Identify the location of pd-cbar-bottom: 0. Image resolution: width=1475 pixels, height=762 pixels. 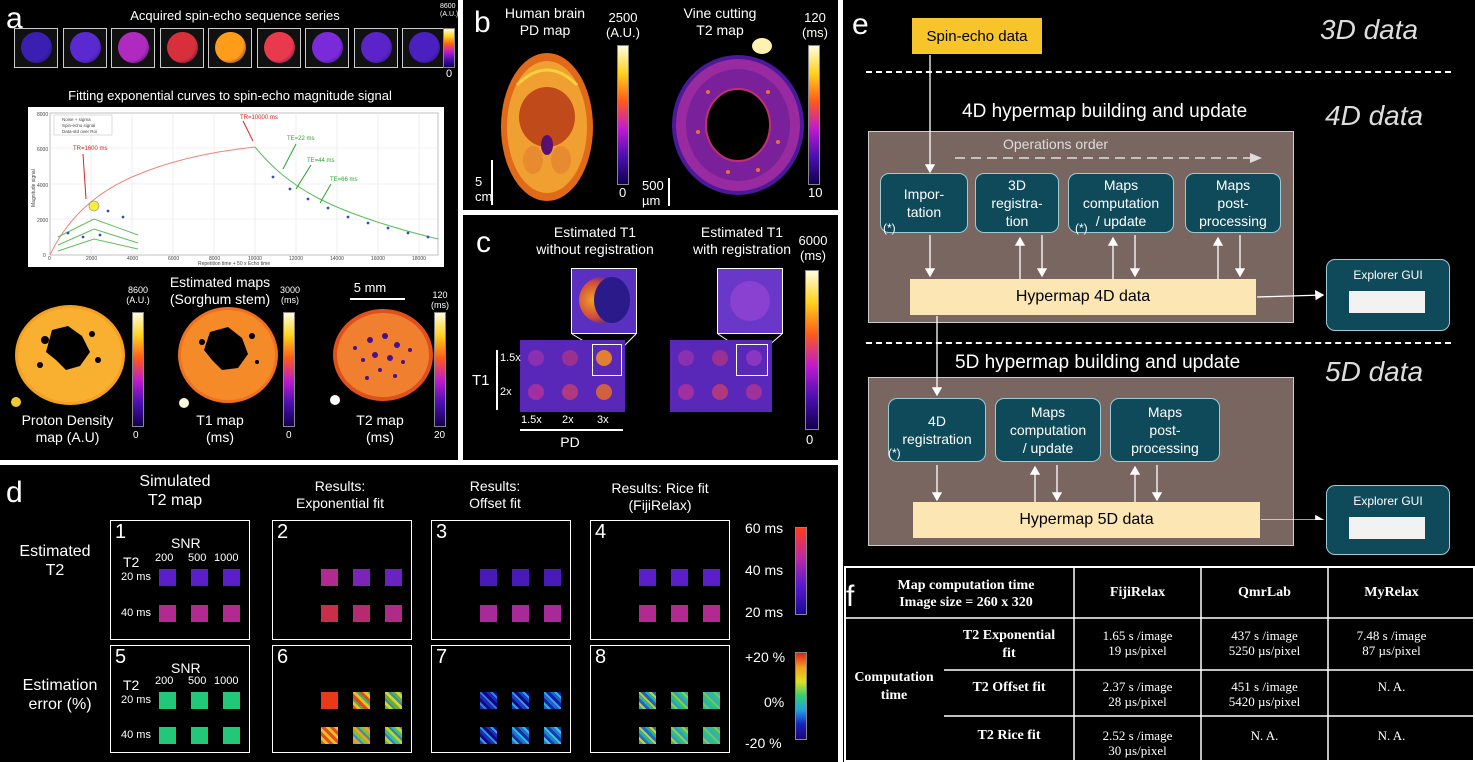
(136, 435).